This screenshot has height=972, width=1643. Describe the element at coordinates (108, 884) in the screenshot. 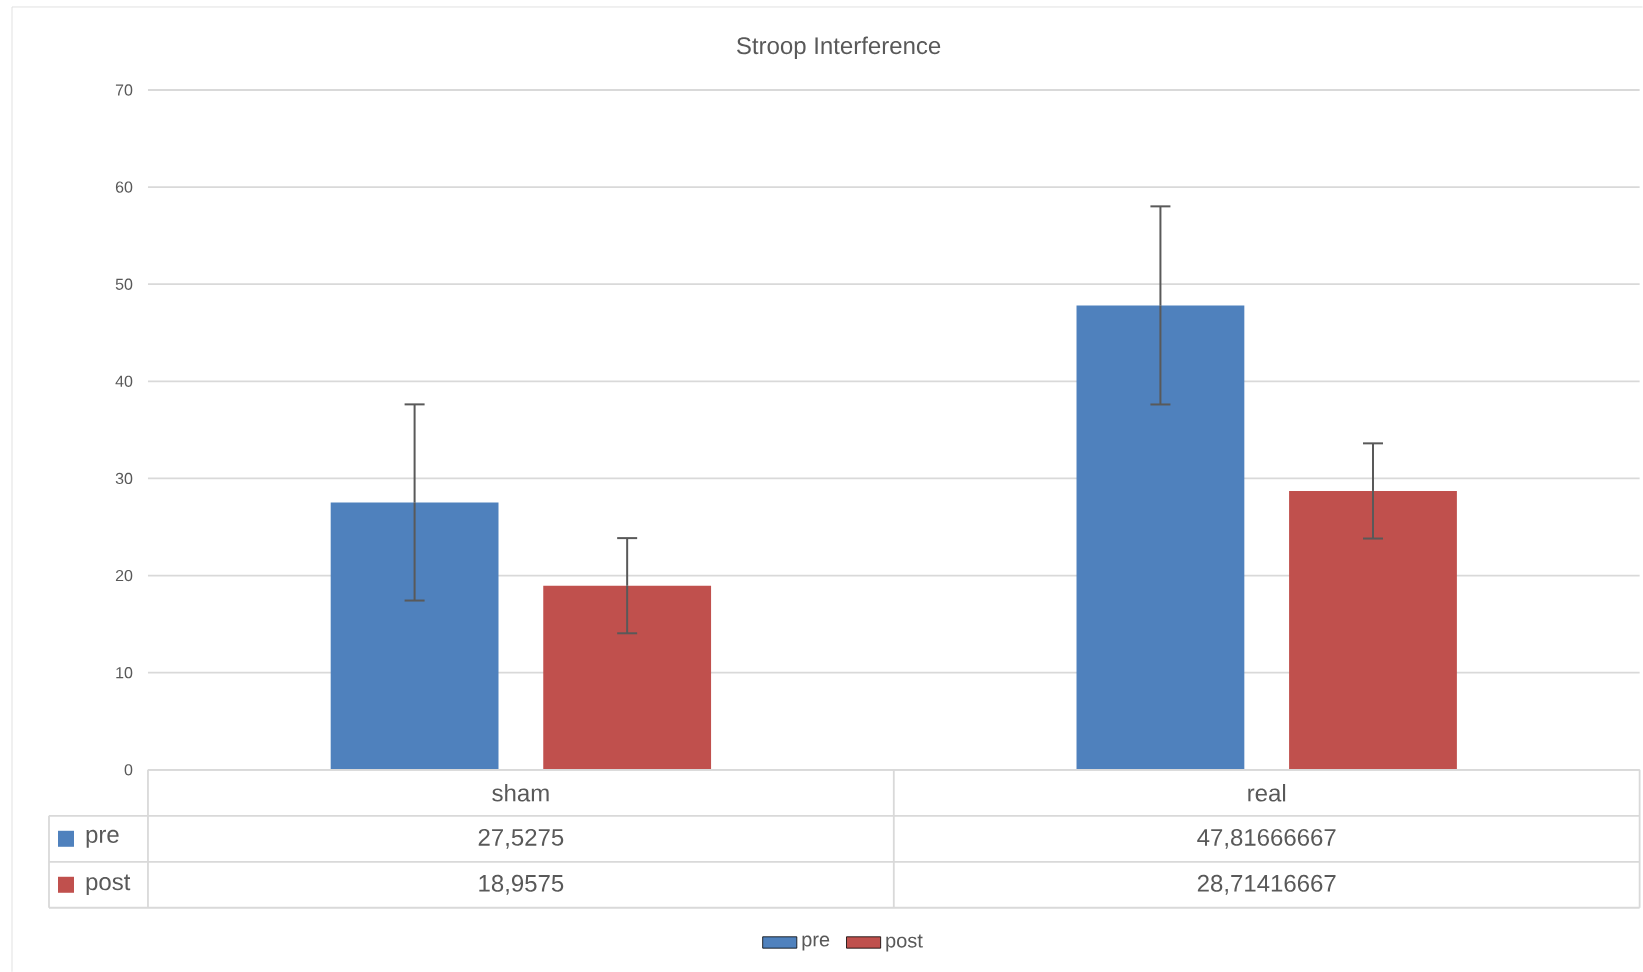

I see `text: post` at that location.